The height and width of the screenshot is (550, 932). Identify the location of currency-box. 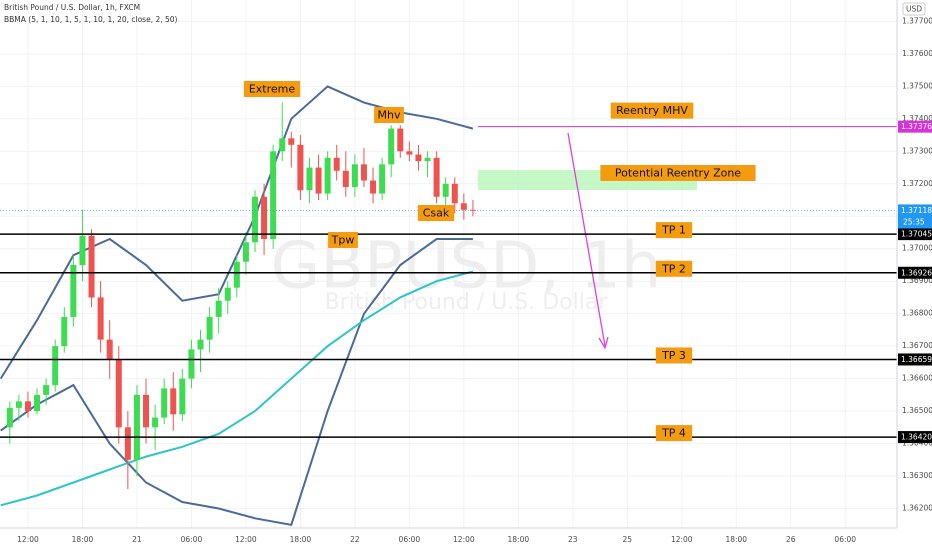
(914, 9).